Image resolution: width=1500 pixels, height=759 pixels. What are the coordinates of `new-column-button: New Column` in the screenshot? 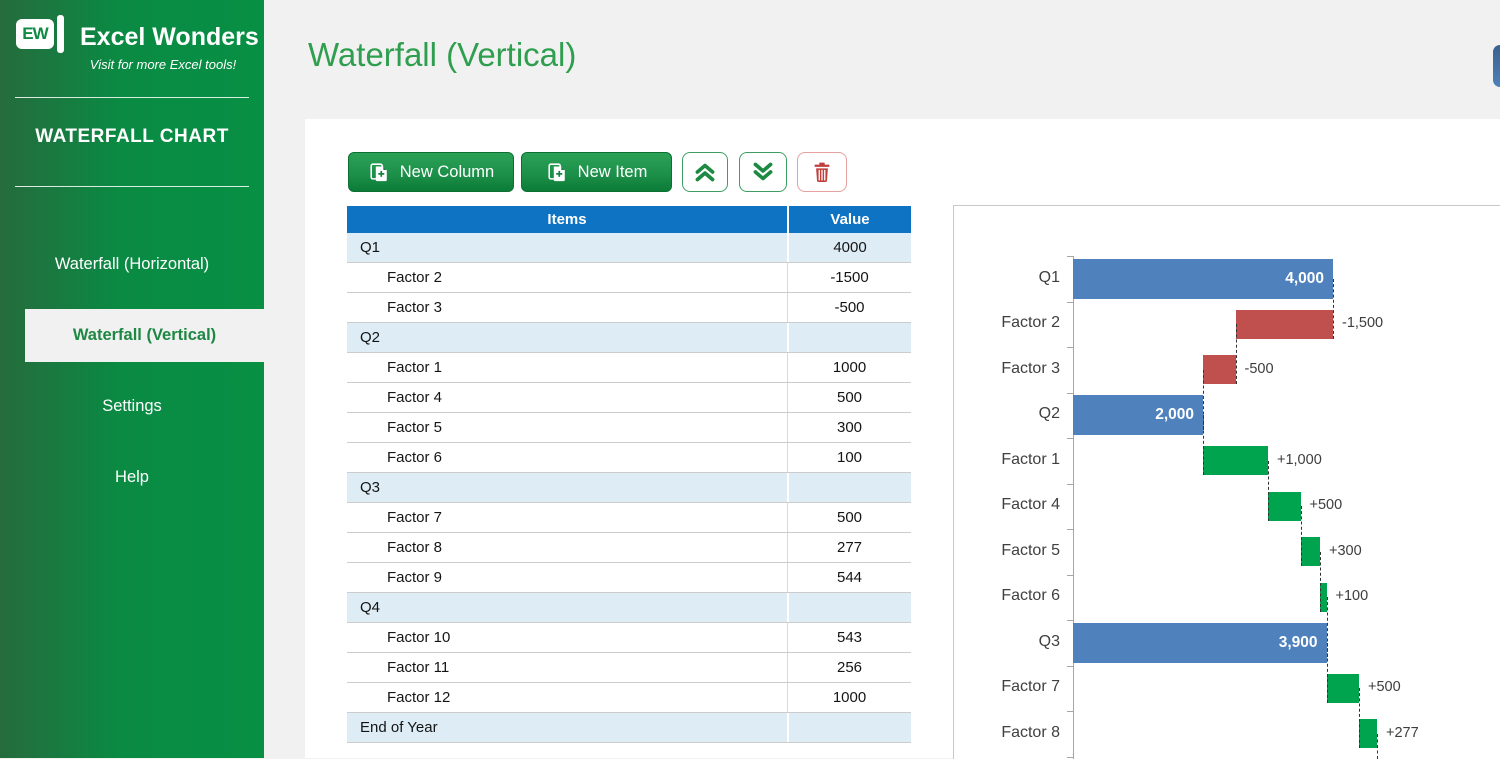 It's located at (431, 172).